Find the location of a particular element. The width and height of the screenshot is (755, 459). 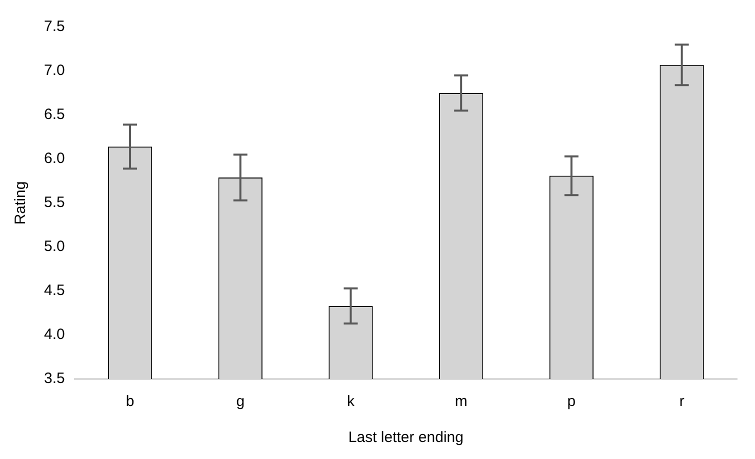

y-tick-label: 6.0 is located at coordinates (54, 159).